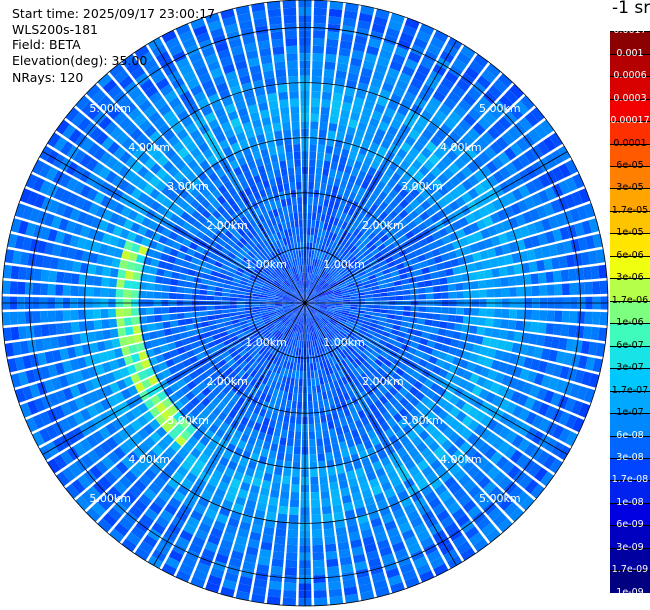  What do you see at coordinates (630, 480) in the screenshot?
I see `colorbar-tick-label: 1.7e-08` at bounding box center [630, 480].